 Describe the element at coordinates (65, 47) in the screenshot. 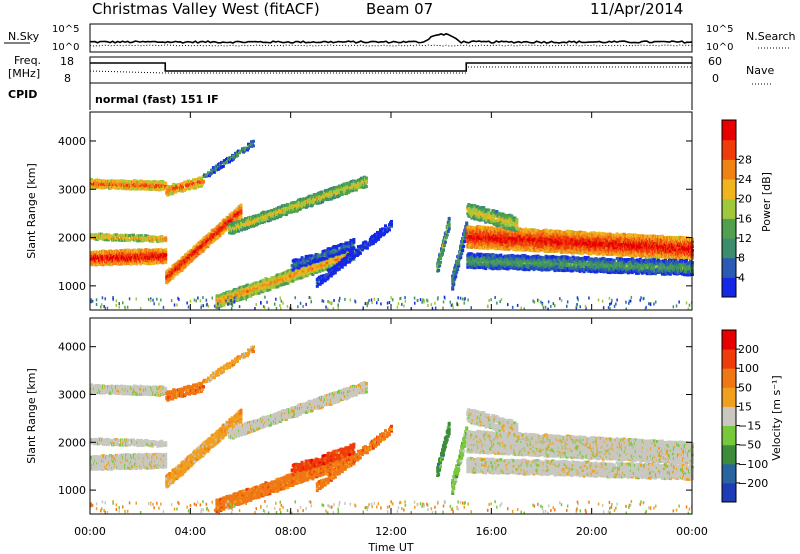

I see `nsky-bottom-tick: 10^0` at that location.